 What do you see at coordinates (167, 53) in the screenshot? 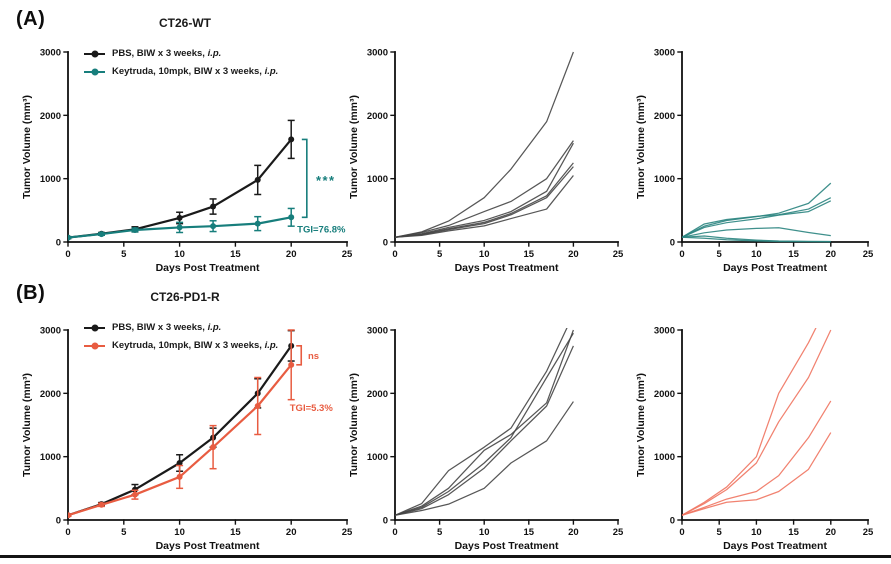
I see `legend-label-pbs: PBS, BIW x 3 weeks, i.p.` at bounding box center [167, 53].